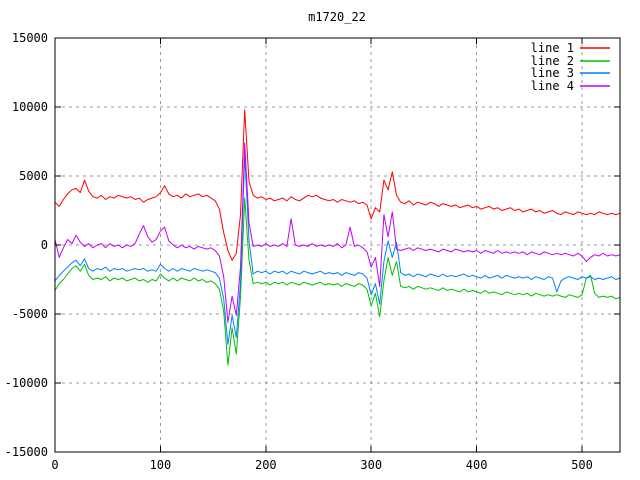  Describe the element at coordinates (266, 465) in the screenshot. I see `x-tick-label: 200` at that location.